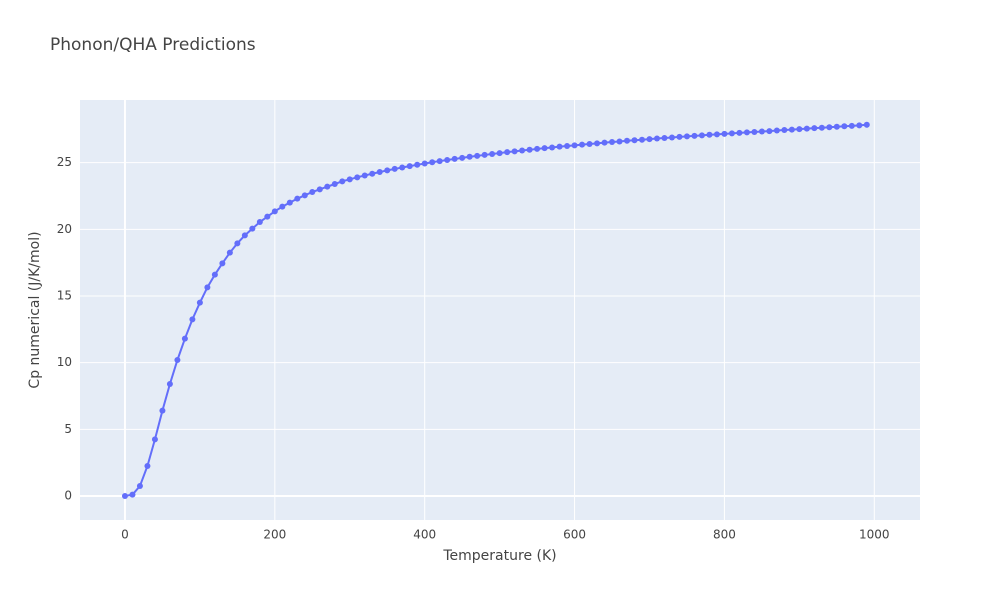 The image size is (1000, 600). What do you see at coordinates (64, 296) in the screenshot?
I see `y-tick-label: 15` at bounding box center [64, 296].